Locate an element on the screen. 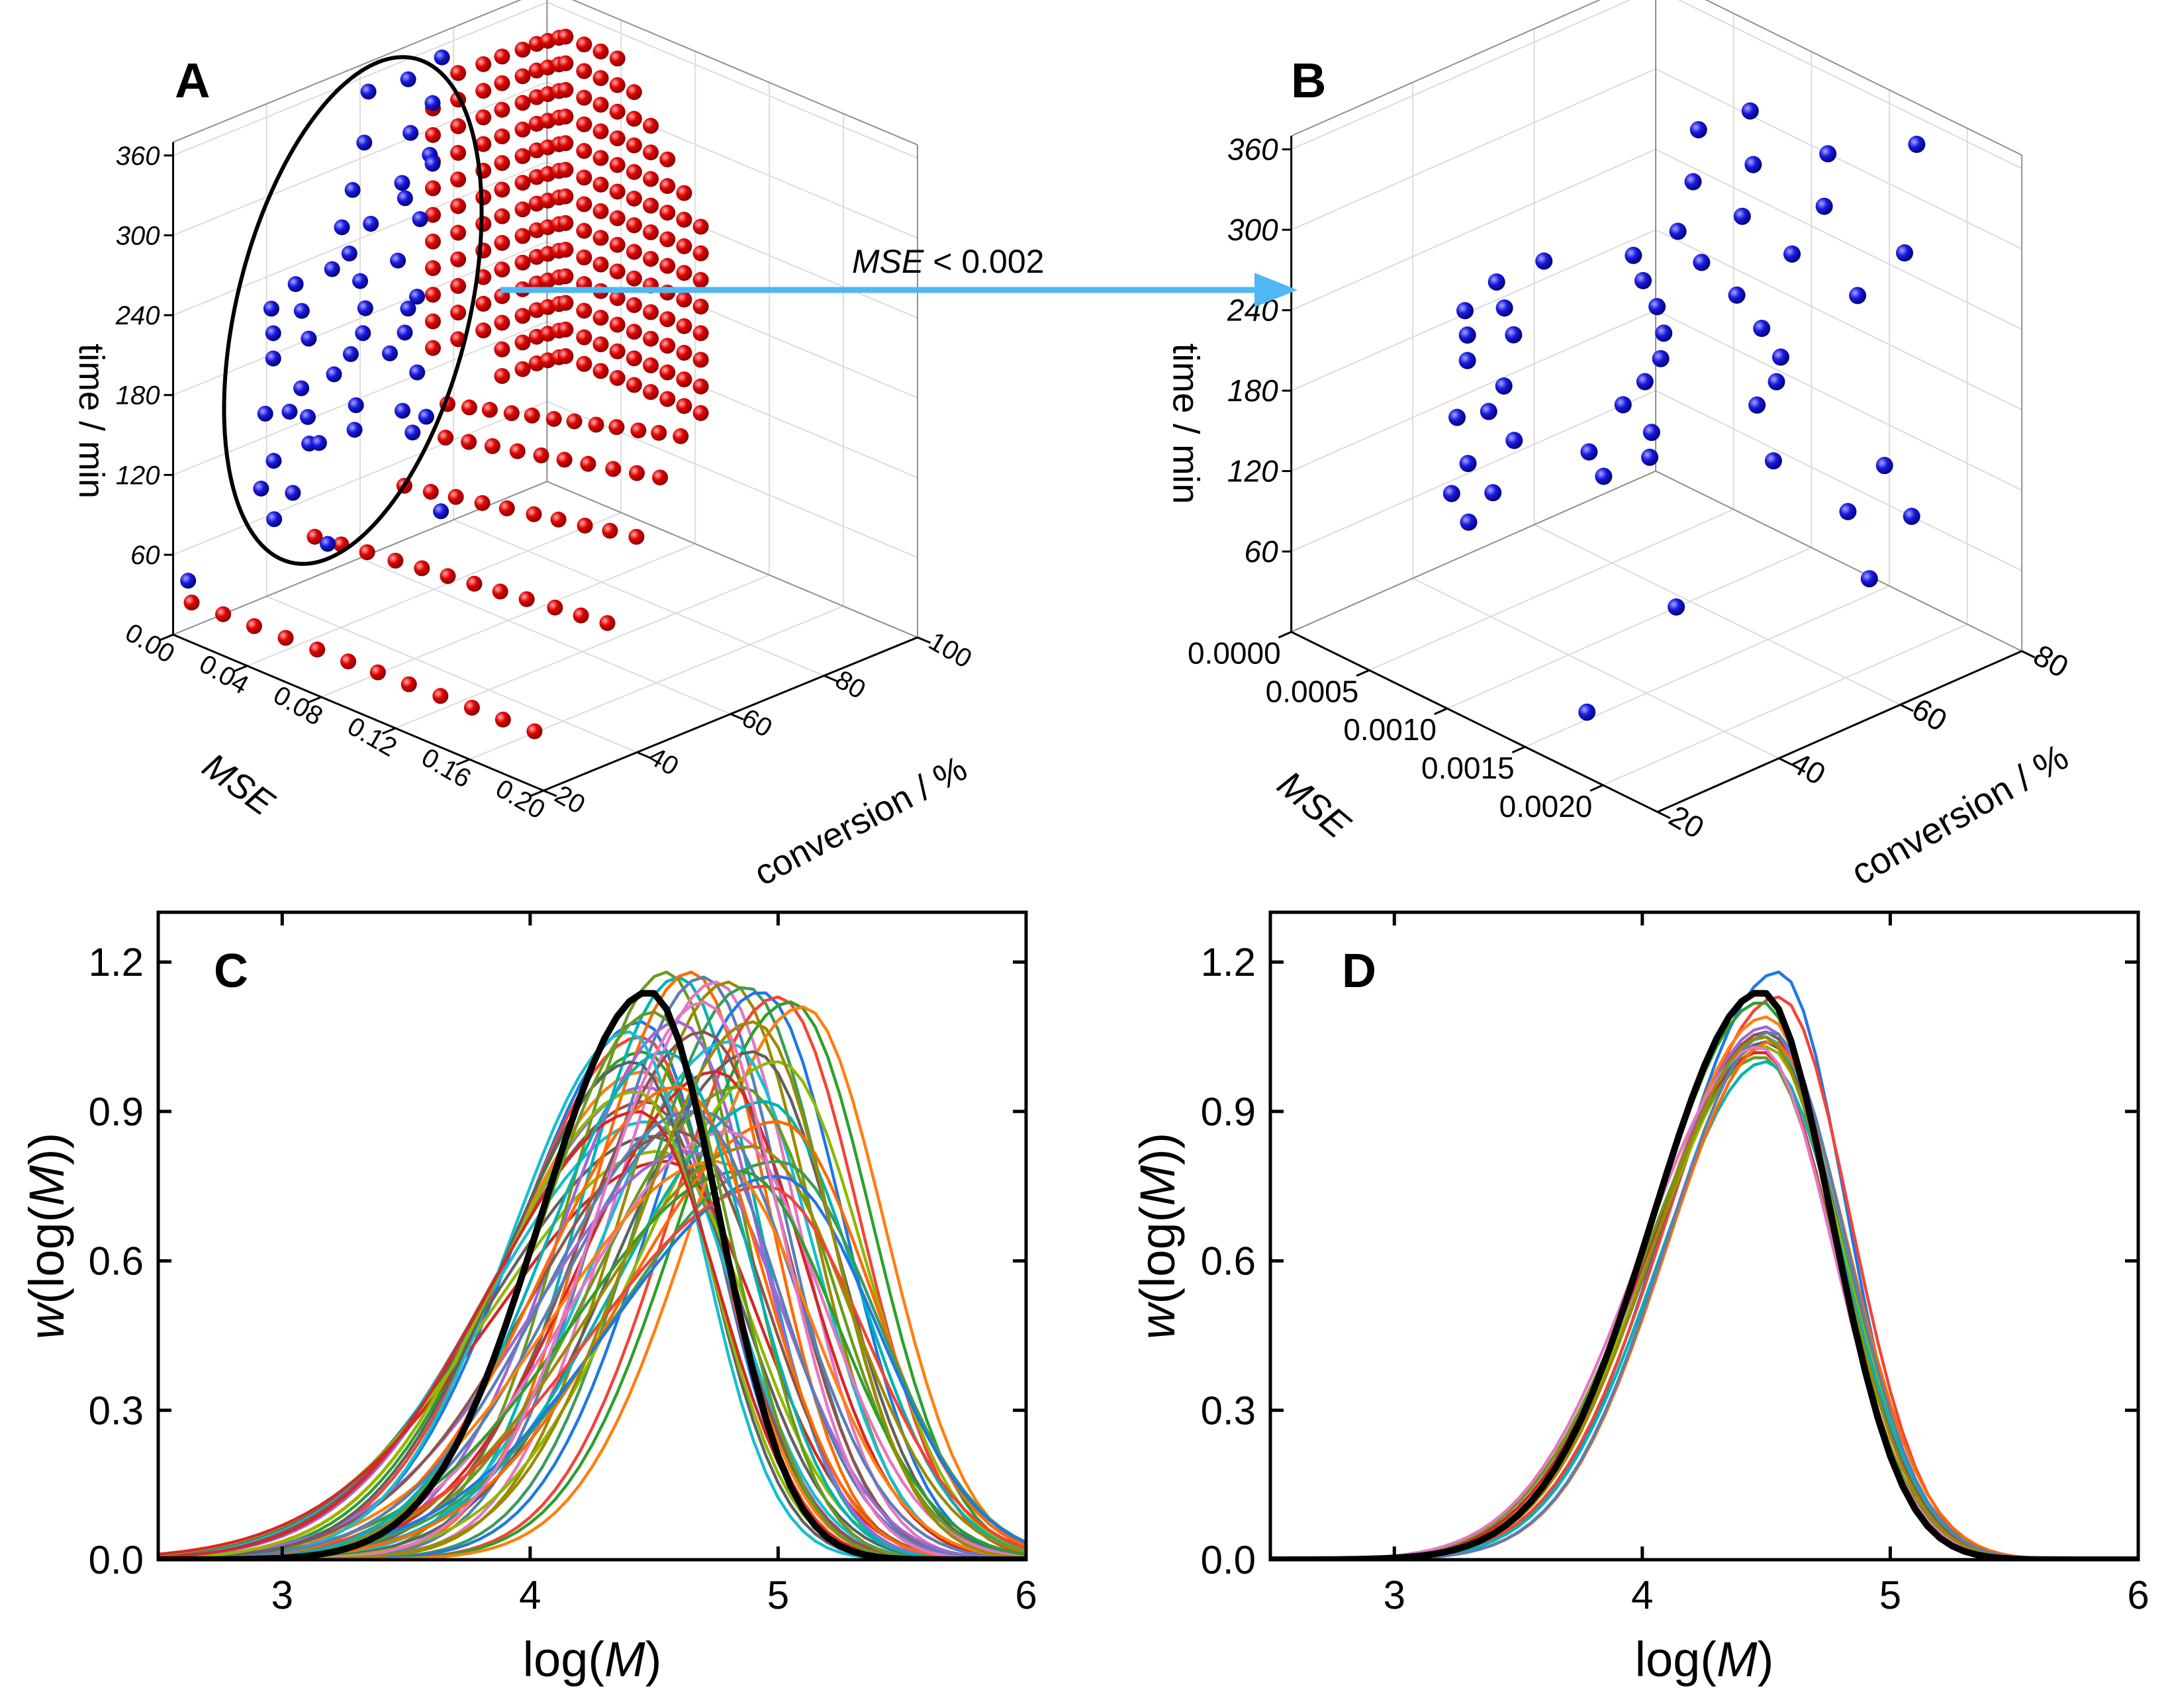 Image resolution: width=2170 pixels, height=1708 pixels. mse-axis is located at coordinates (358, 713).